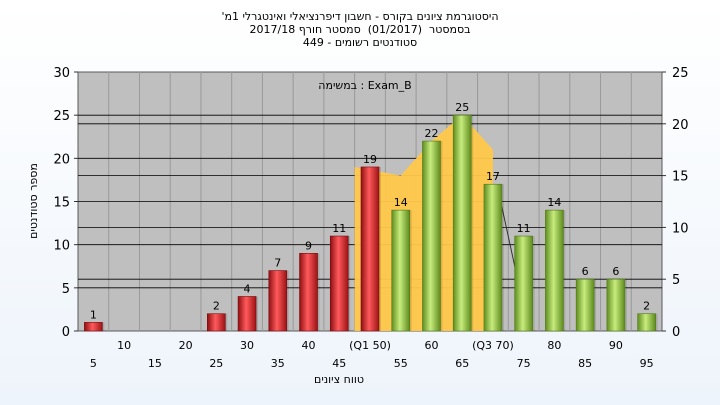 Image resolution: width=720 pixels, height=405 pixels. What do you see at coordinates (339, 379) in the screenshot?
I see `x-axis-title: טווח ציונים` at bounding box center [339, 379].